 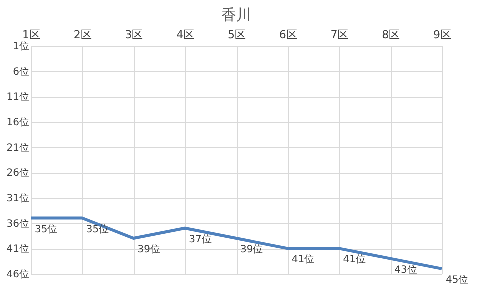 I want to click on y-tick-label: 26位, so click(x=18, y=173).